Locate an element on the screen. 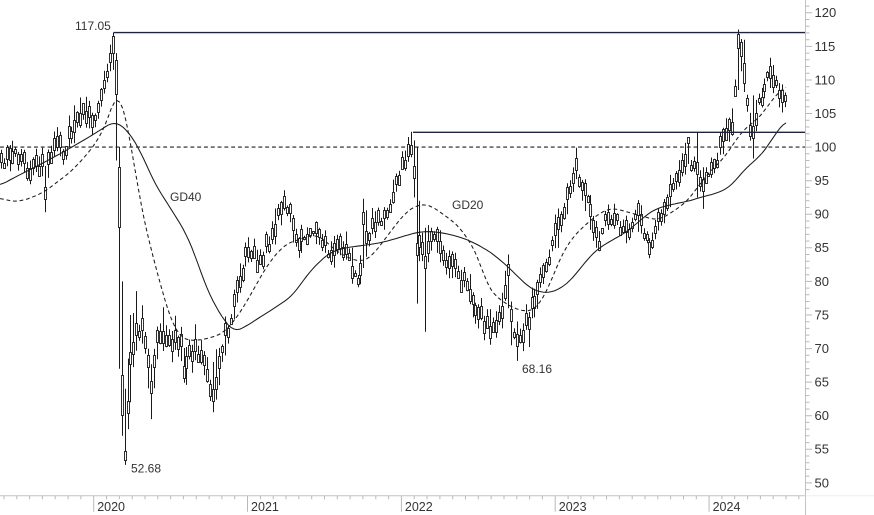 Image resolution: width=874 pixels, height=515 pixels. svg-text: 2023 is located at coordinates (573, 507).